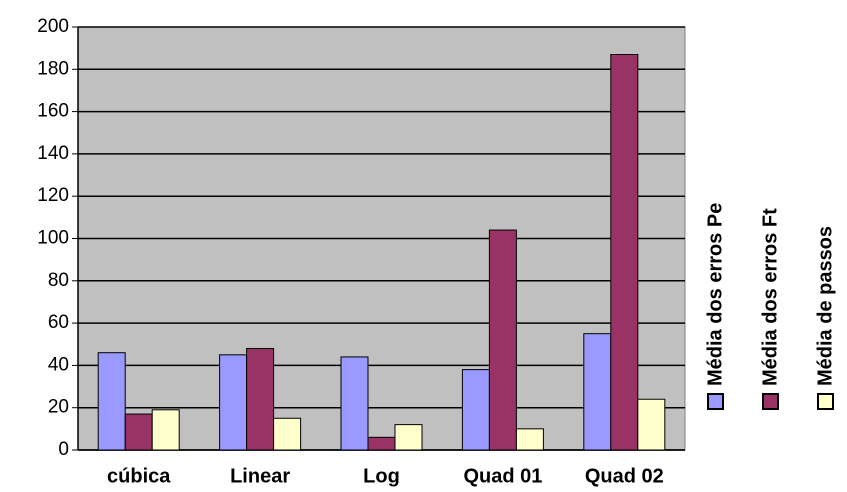 This screenshot has width=847, height=492. What do you see at coordinates (53, 26) in the screenshot?
I see `y-tick-label: 200` at bounding box center [53, 26].